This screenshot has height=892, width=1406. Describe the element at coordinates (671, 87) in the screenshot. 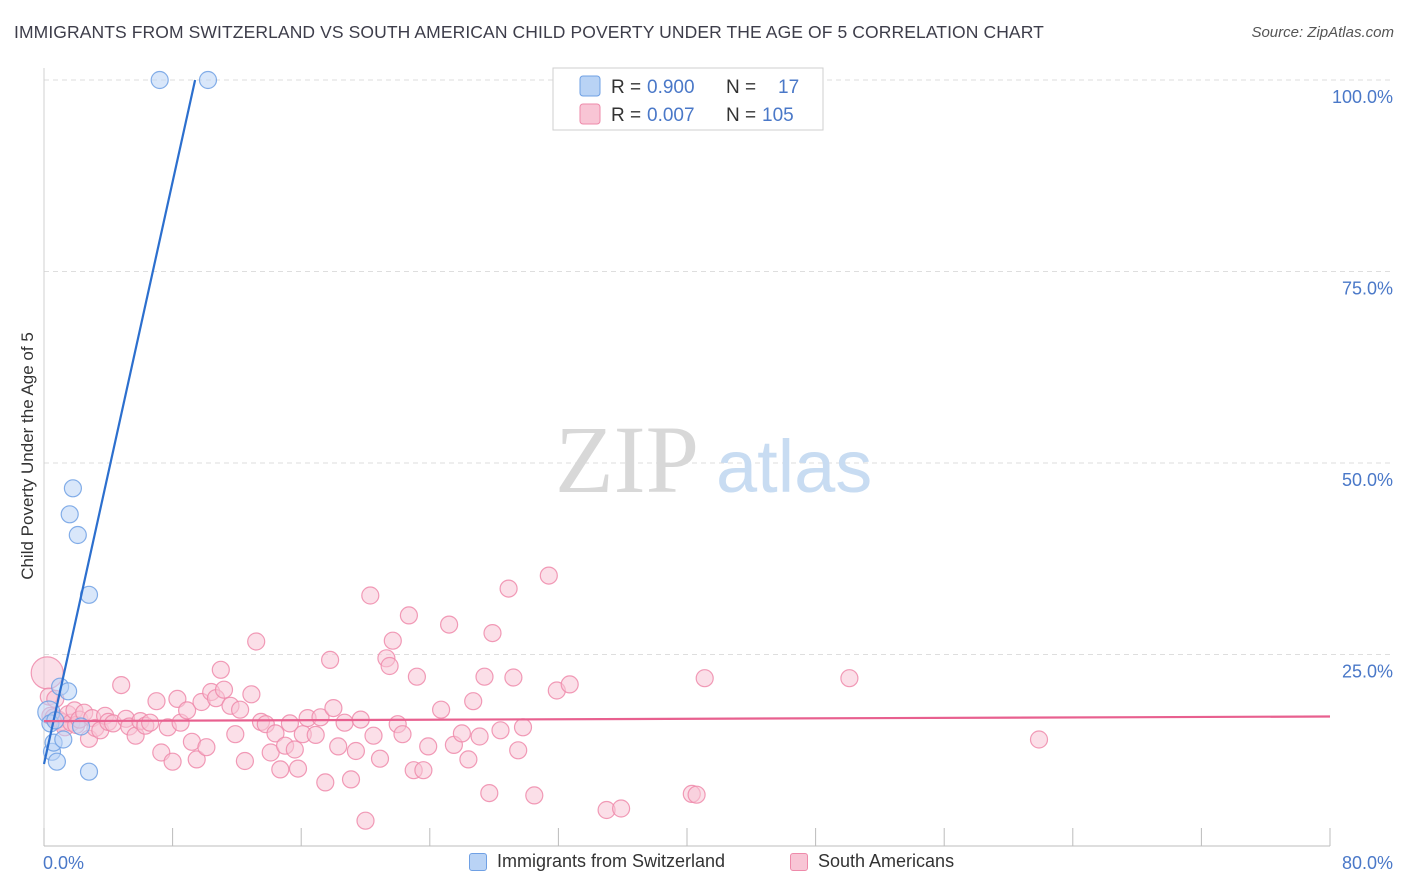

I see `stats-legend-r-value-switzerland: 0.900` at that location.